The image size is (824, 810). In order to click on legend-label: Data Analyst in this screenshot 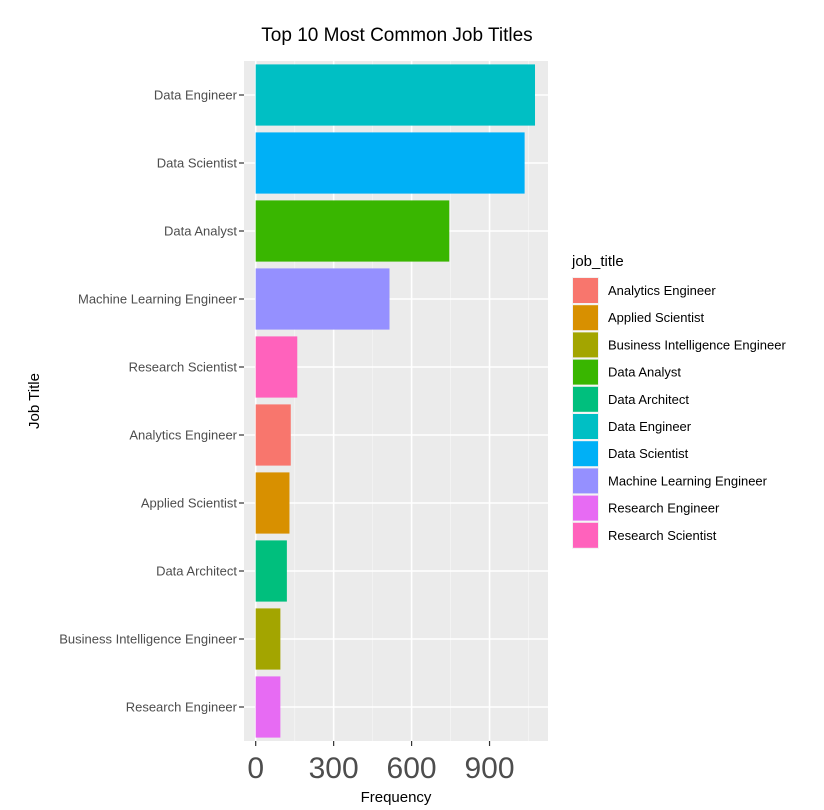, I will do `click(644, 372)`.